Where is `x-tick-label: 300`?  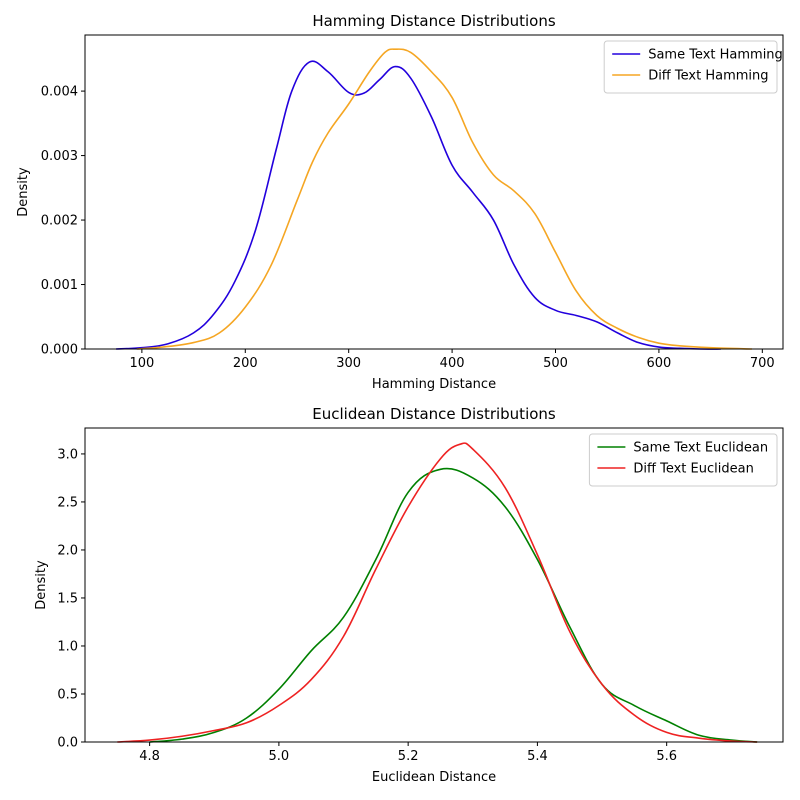 x-tick-label: 300 is located at coordinates (348, 363).